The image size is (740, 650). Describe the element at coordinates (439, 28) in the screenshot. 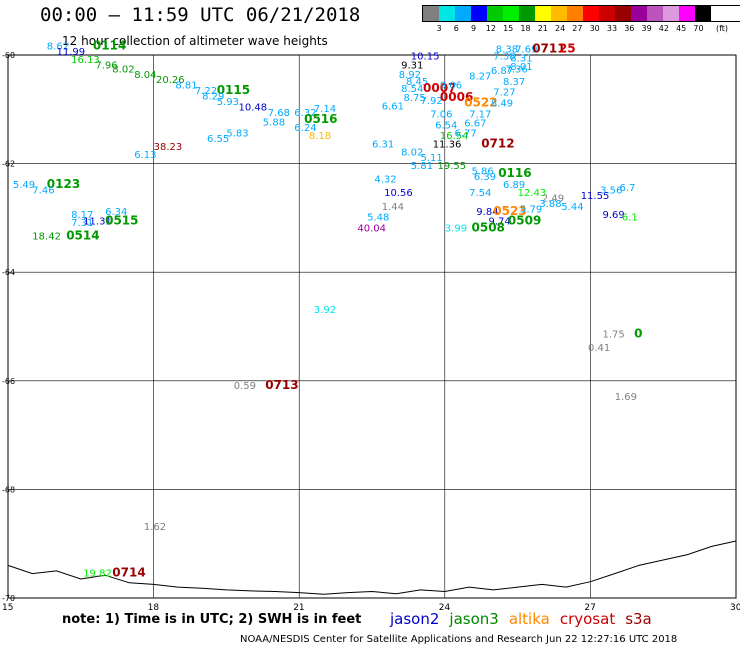

I see `legend-label: 3` at that location.